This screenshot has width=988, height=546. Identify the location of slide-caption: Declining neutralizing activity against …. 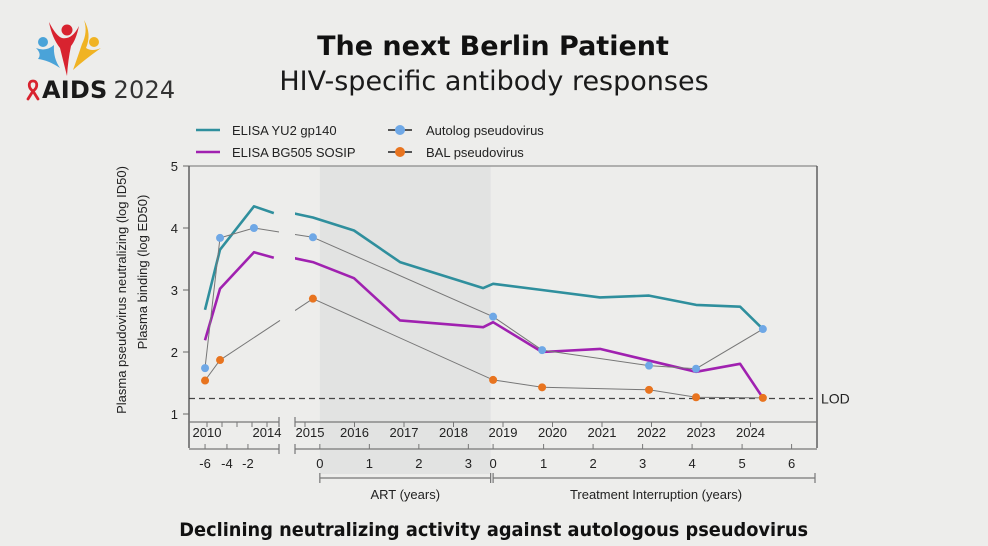
(494, 530).